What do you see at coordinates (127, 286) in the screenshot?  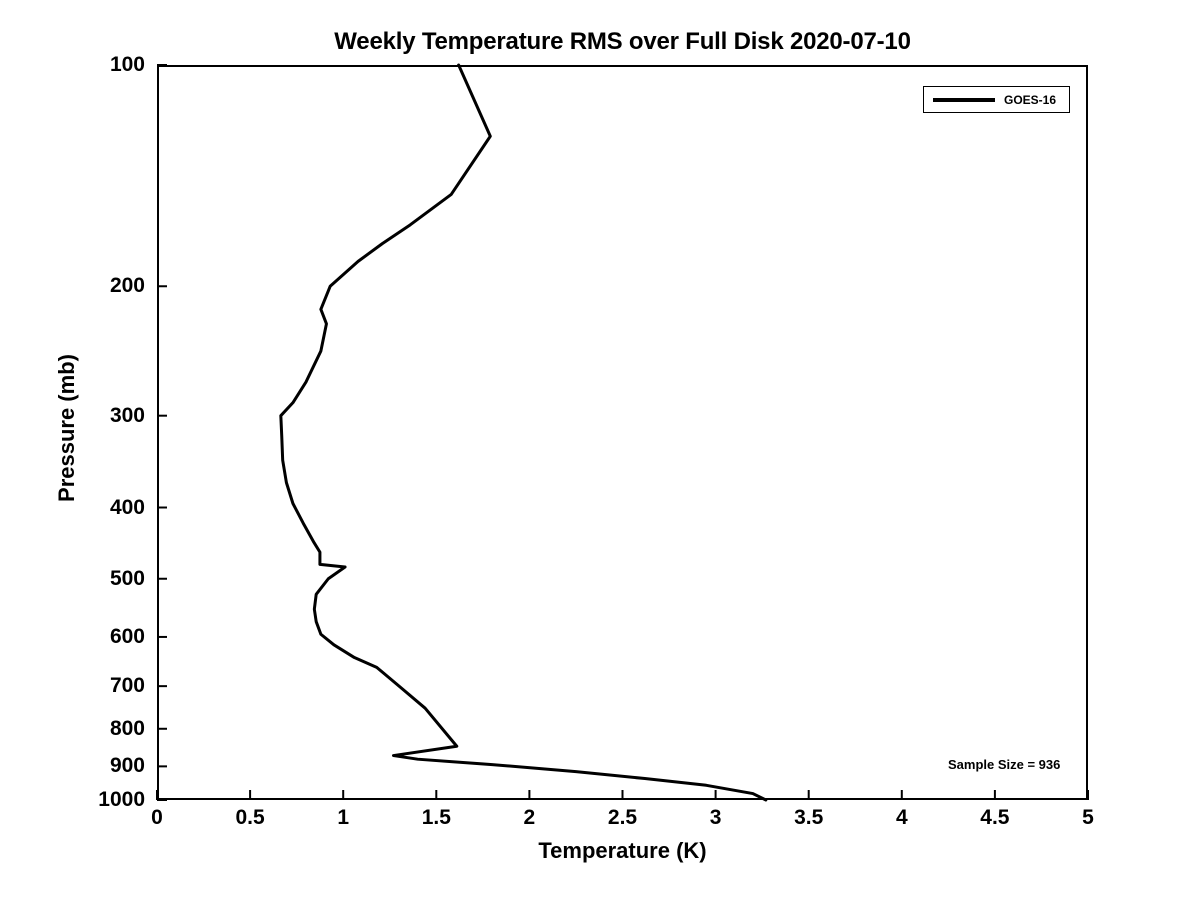 I see `y-tick-label: 200` at bounding box center [127, 286].